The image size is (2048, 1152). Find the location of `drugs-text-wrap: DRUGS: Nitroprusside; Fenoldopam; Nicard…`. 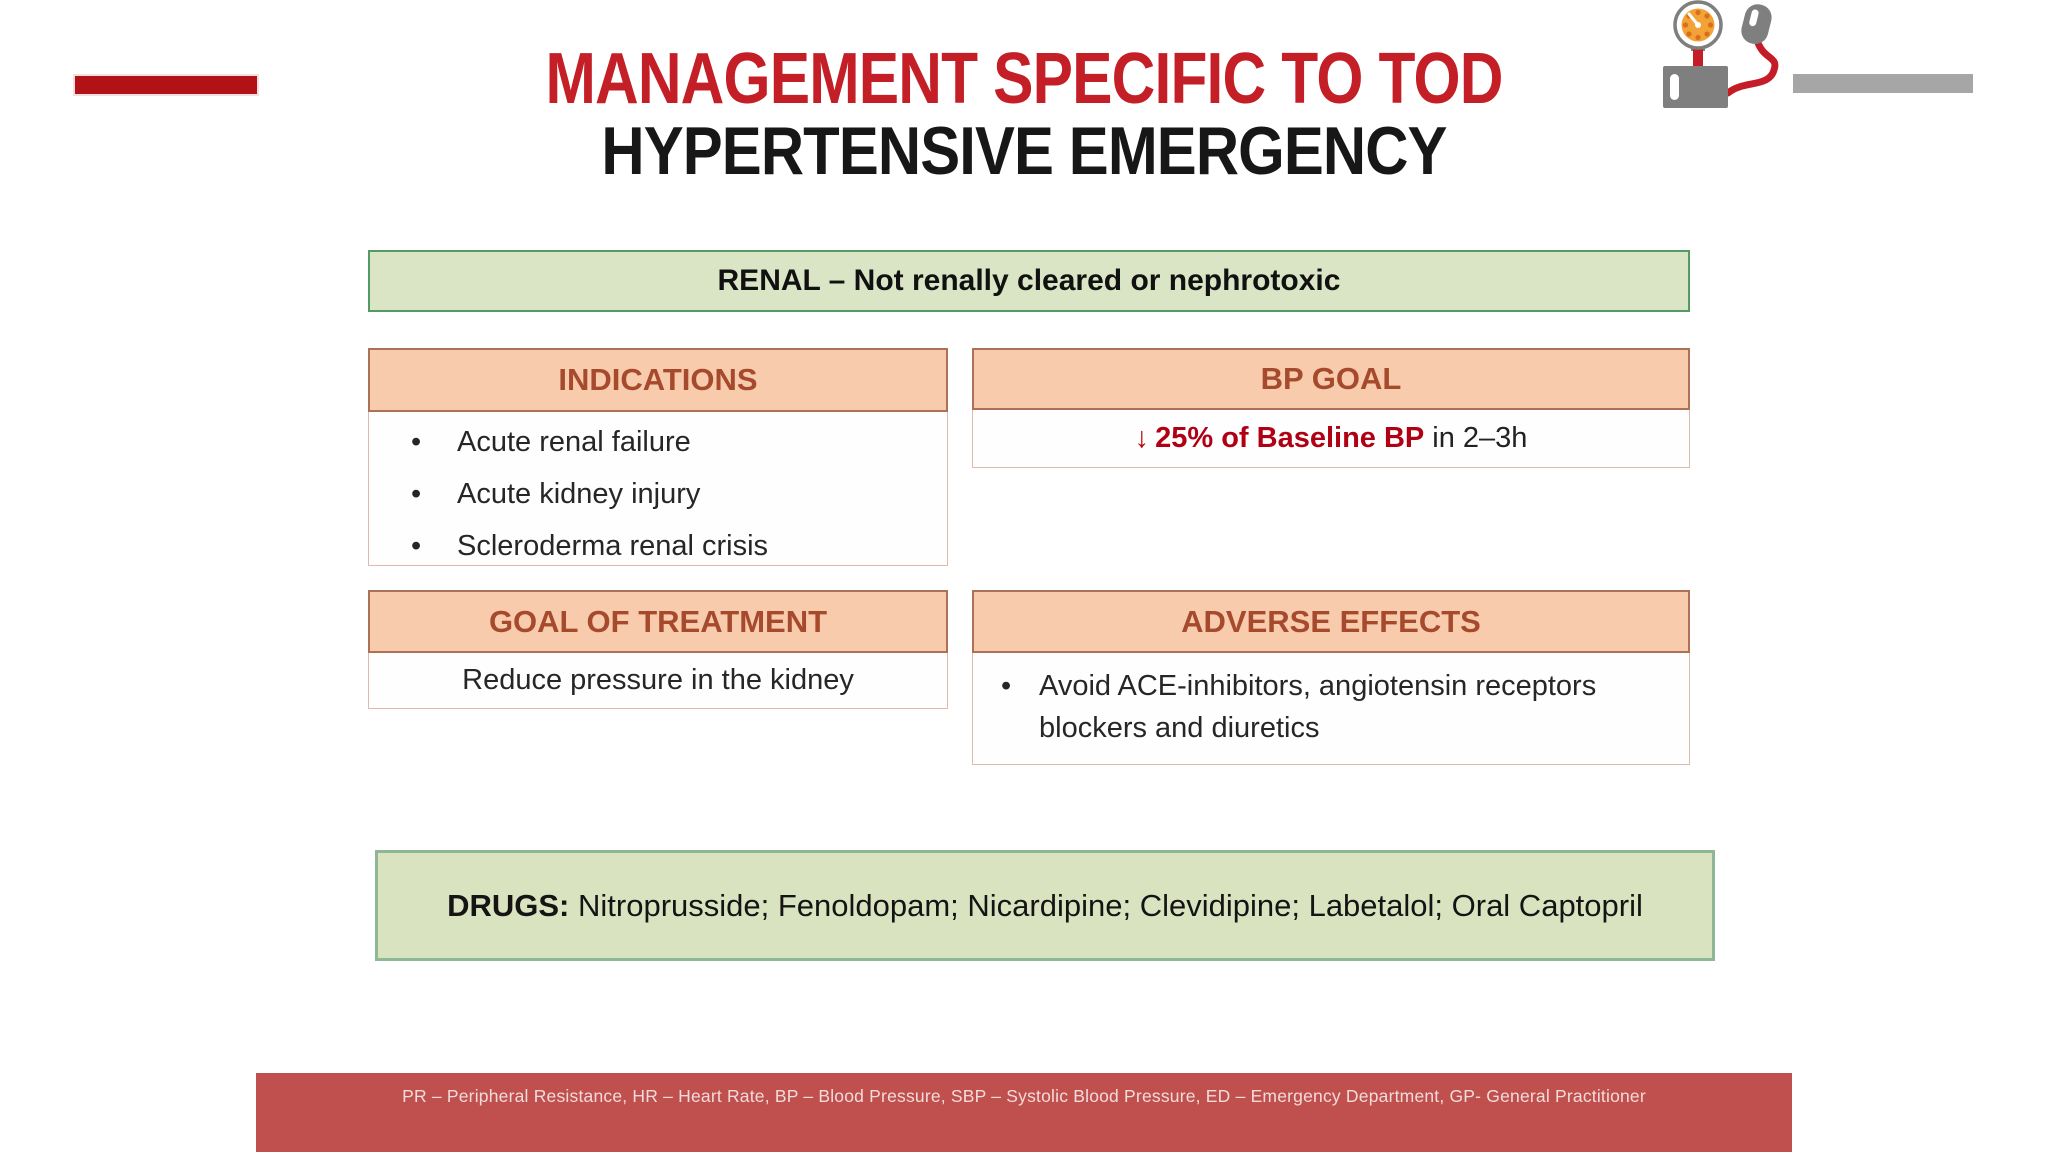

drugs-text-wrap: DRUGS: Nitroprusside; Fenoldopam; Nicard… is located at coordinates (1045, 906).